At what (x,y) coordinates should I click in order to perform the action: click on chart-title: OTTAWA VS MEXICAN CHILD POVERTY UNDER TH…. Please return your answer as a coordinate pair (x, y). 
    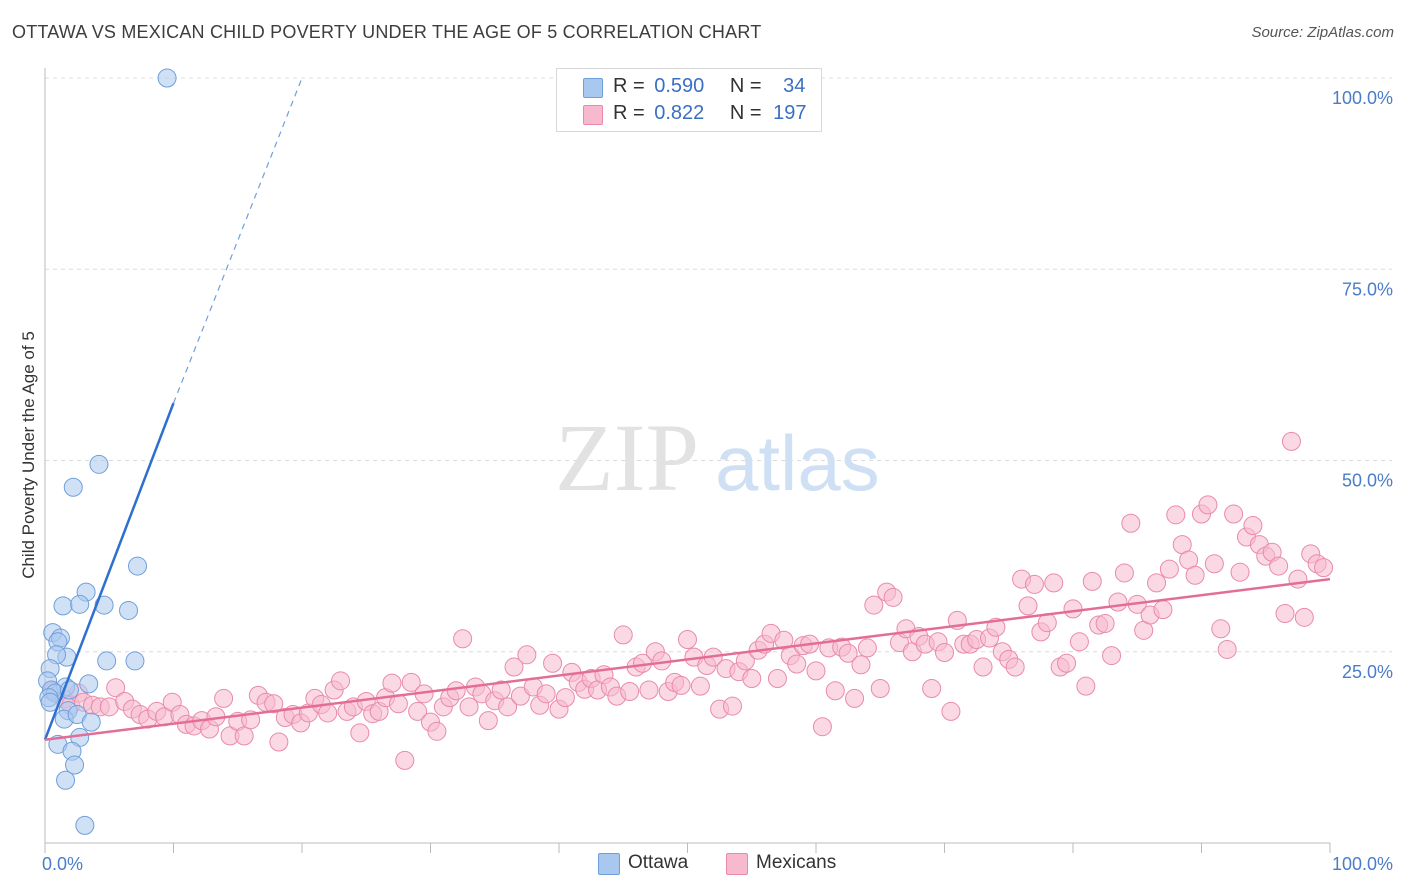
    Looking at the image, I should click on (387, 32).